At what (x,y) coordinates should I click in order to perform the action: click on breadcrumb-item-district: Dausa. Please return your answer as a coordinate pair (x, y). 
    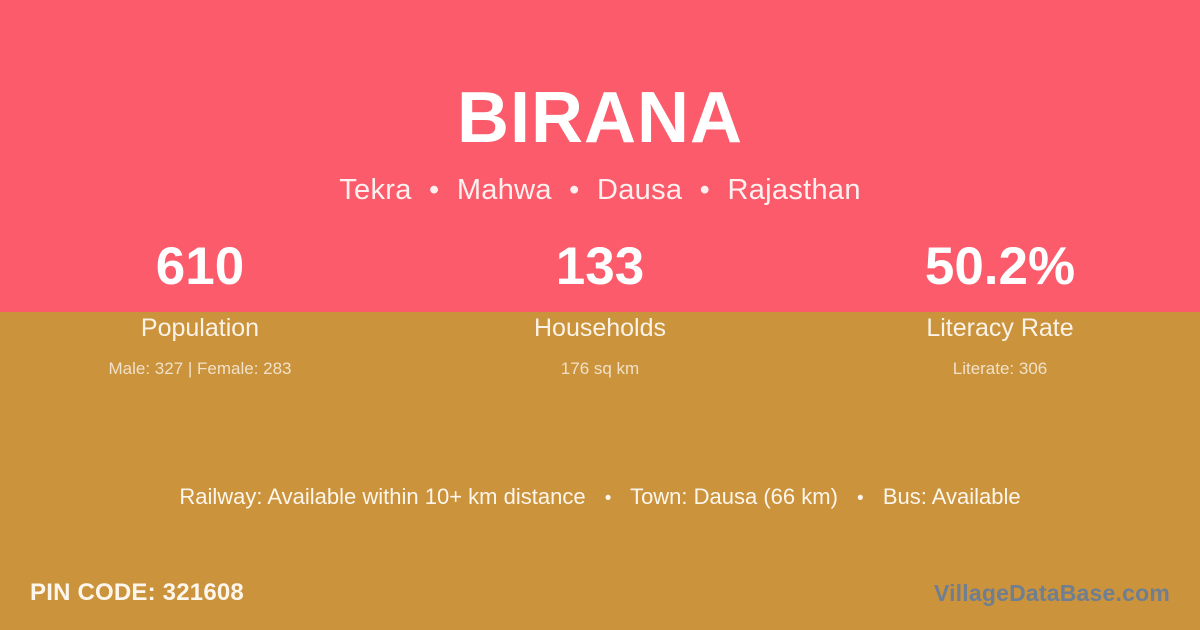
    Looking at the image, I should click on (639, 190).